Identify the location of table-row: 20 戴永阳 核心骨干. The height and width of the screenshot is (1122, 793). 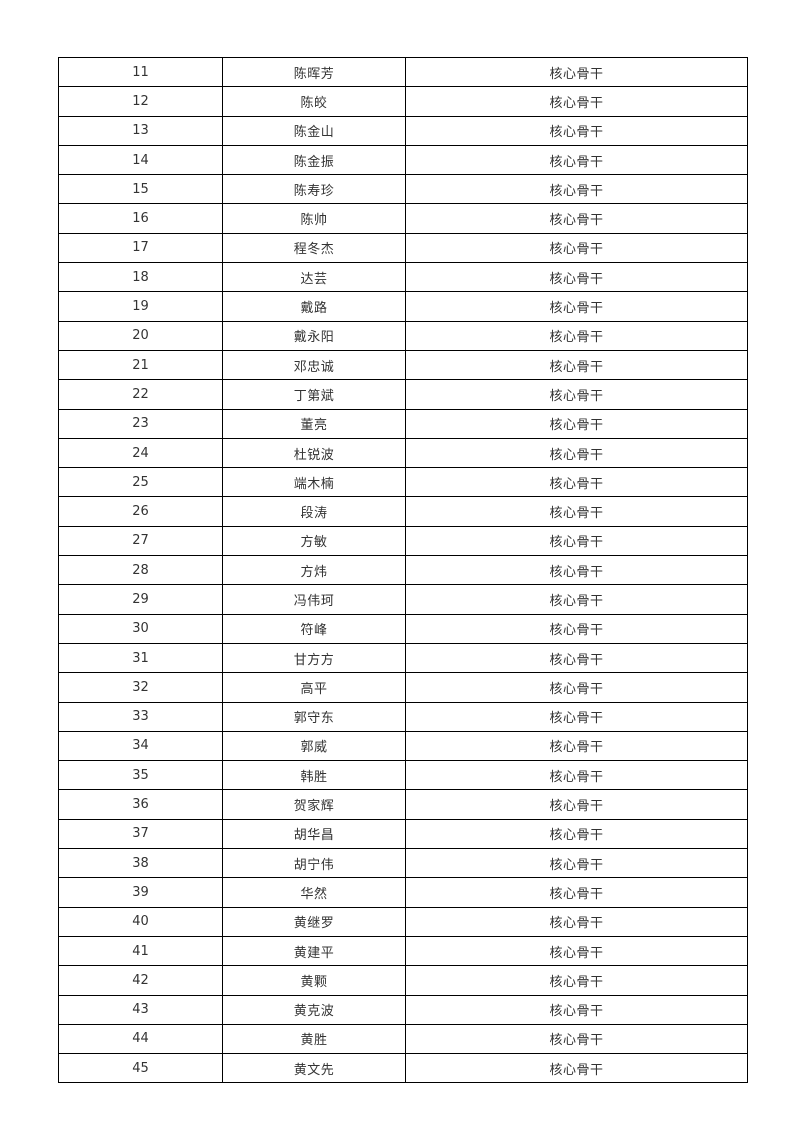
(403, 335).